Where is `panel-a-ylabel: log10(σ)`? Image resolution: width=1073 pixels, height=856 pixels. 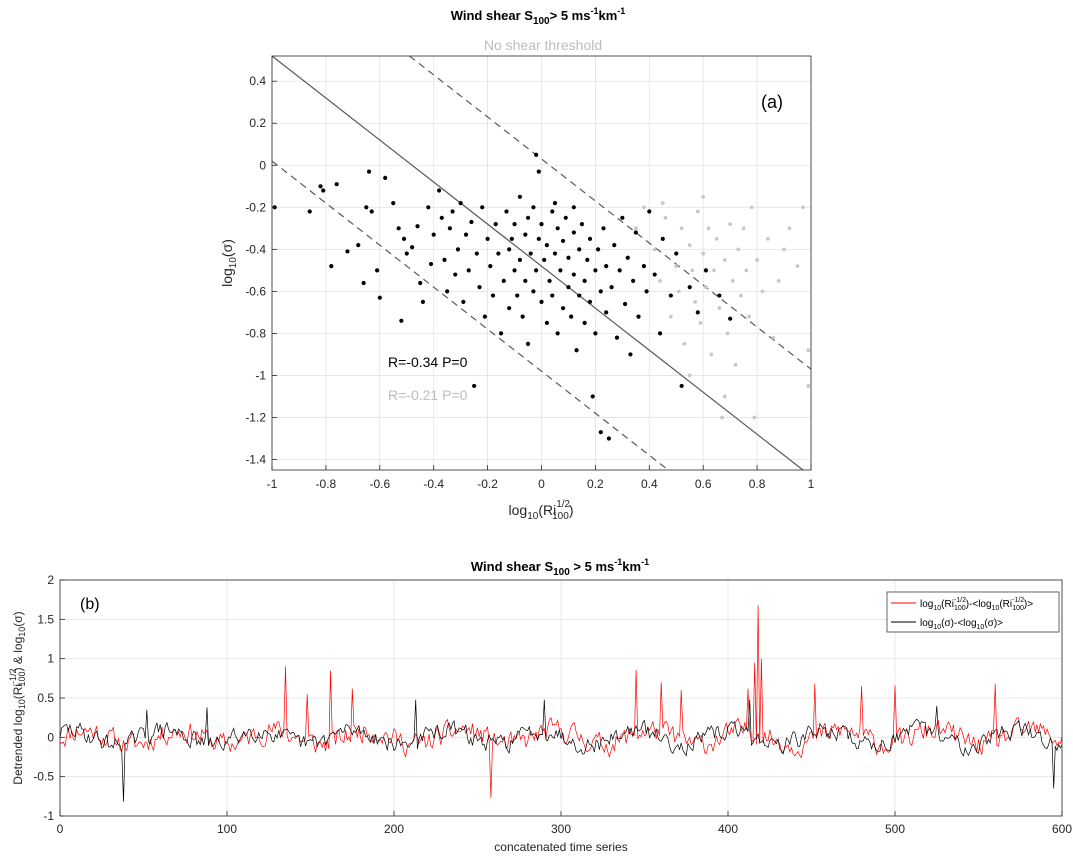 panel-a-ylabel: log10(σ) is located at coordinates (229, 263).